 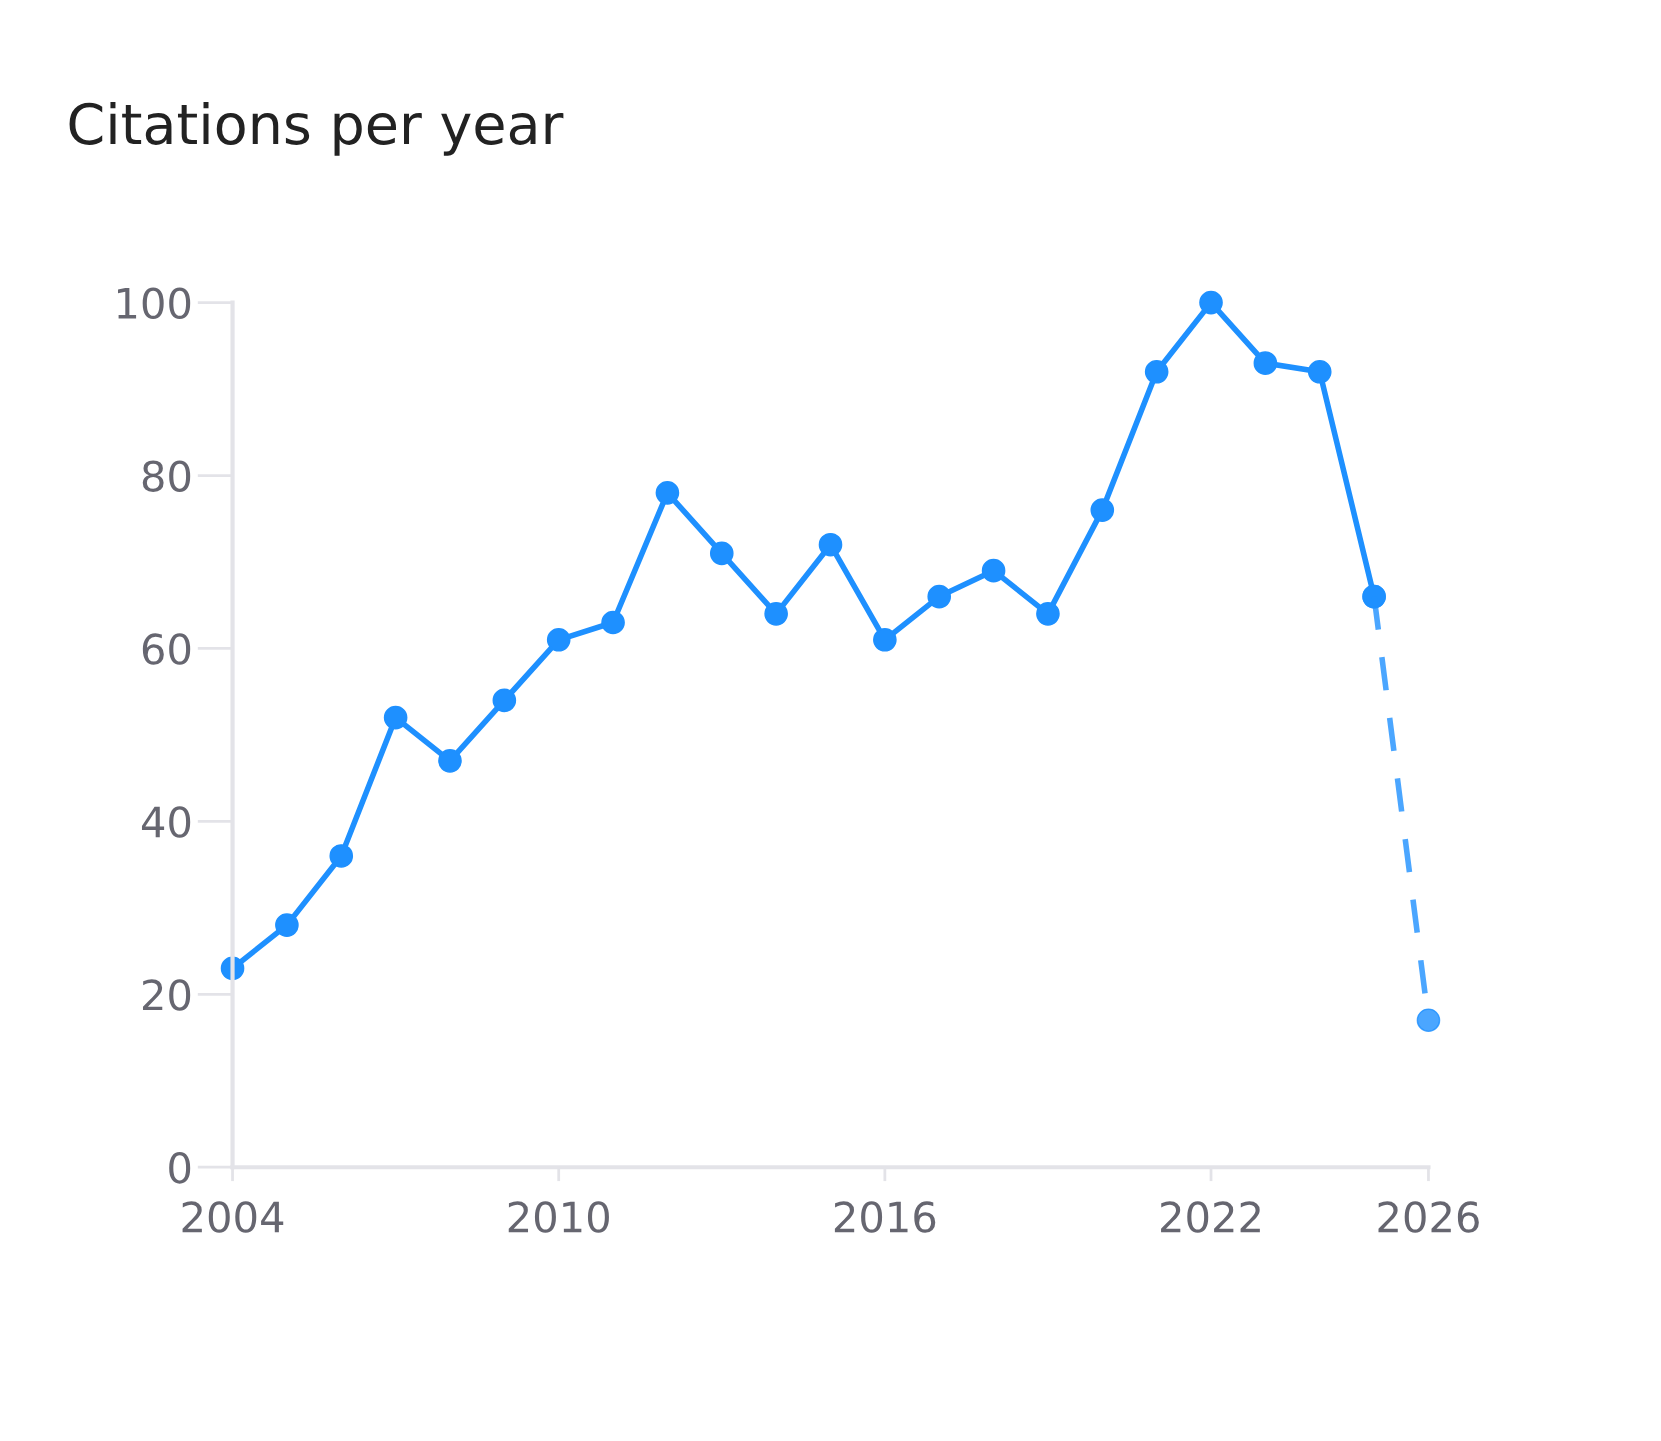 What do you see at coordinates (166, 476) in the screenshot?
I see `y-tick-label: 80` at bounding box center [166, 476].